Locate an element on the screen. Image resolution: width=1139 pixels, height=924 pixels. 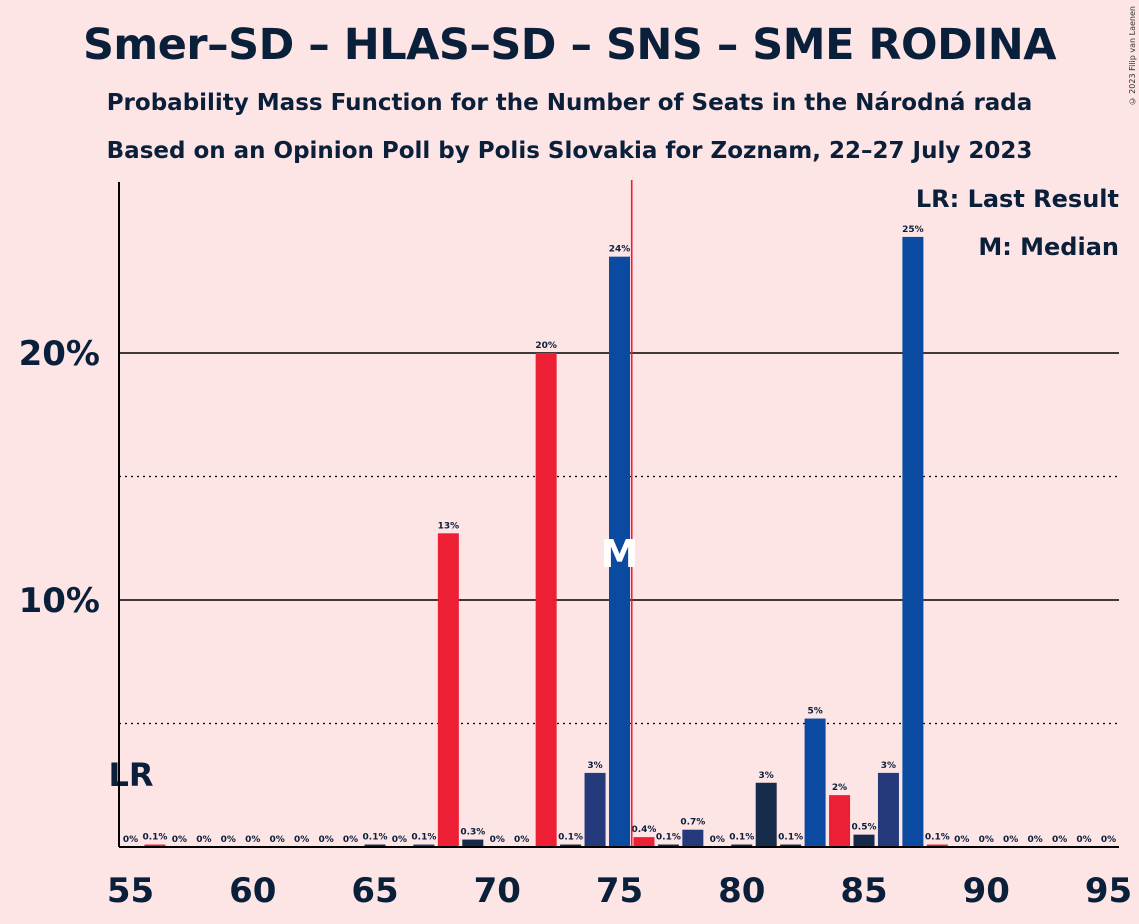
median-marker: M is located at coordinates (620, 554).